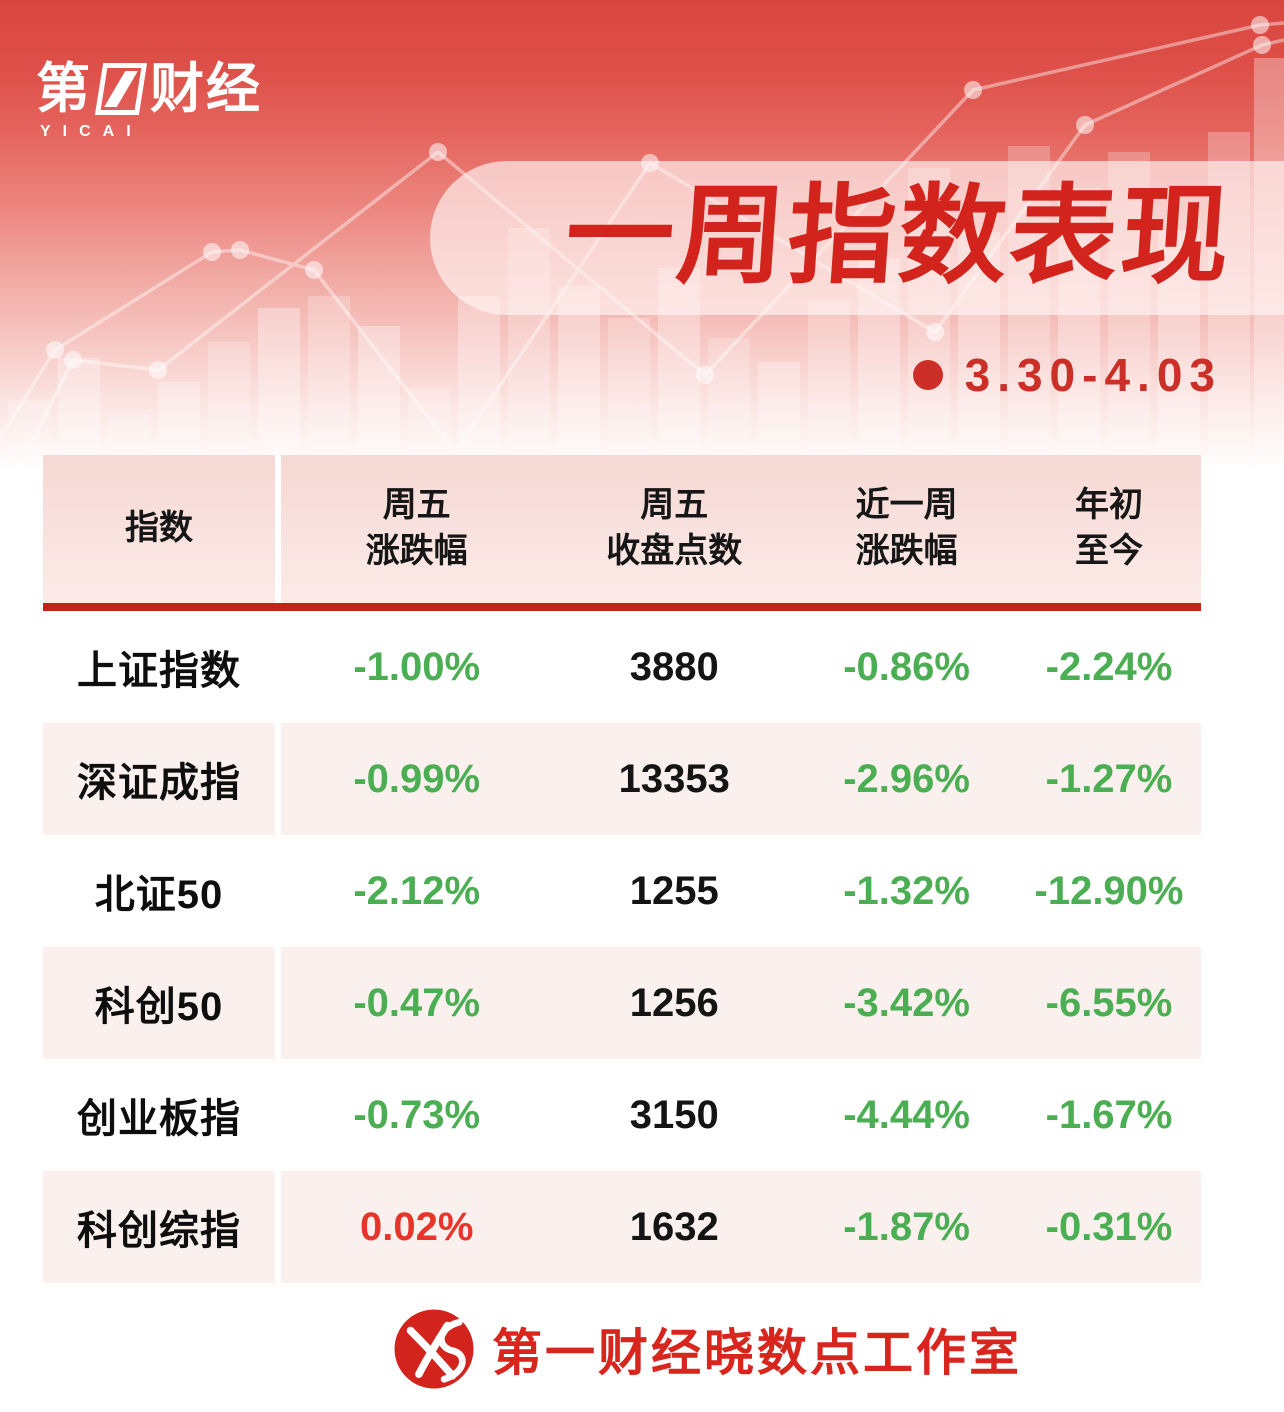 Image resolution: width=1284 pixels, height=1412 pixels. Describe the element at coordinates (417, 666) in the screenshot. I see `value-cell: -1.00%` at that location.